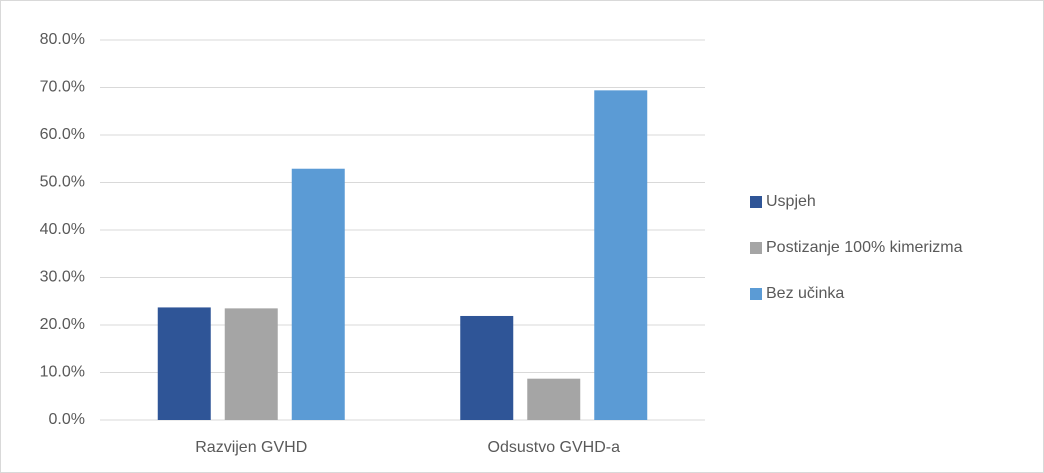 The height and width of the screenshot is (473, 1044). What do you see at coordinates (62, 134) in the screenshot?
I see `y-tick-label: 60.0%` at bounding box center [62, 134].